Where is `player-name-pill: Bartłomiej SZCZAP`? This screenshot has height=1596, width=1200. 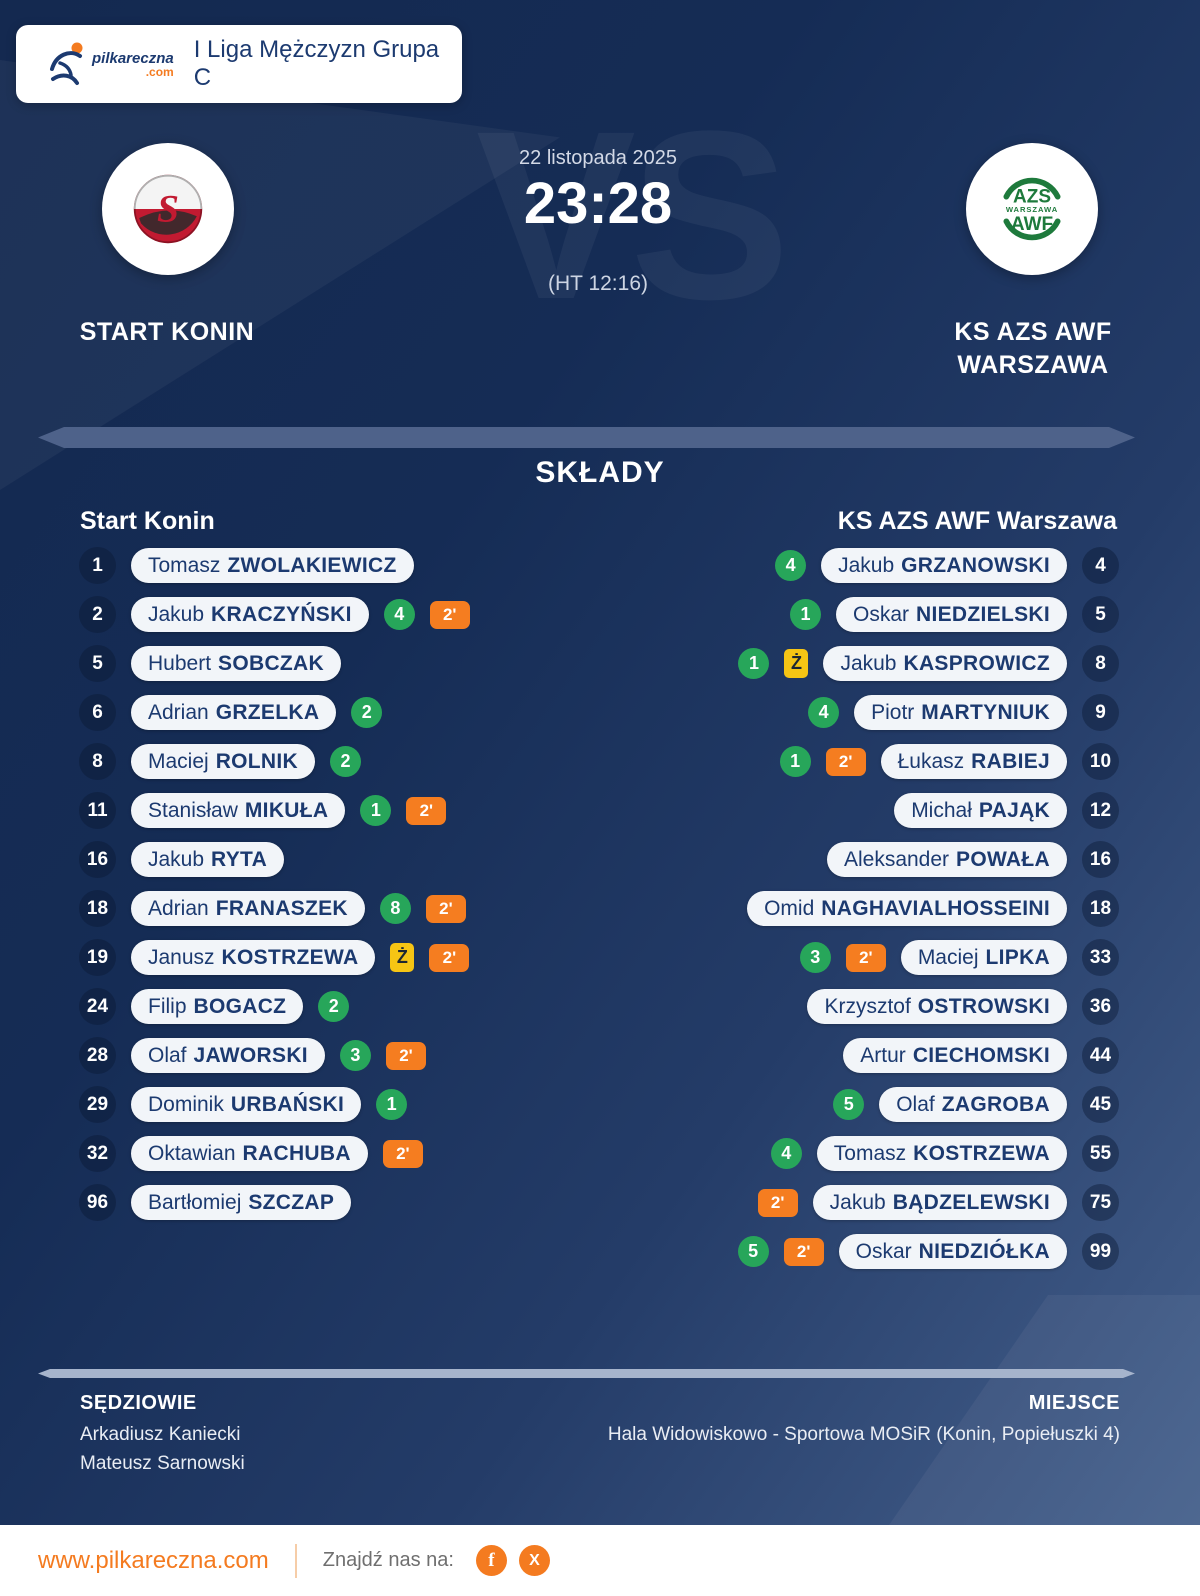
player-name-pill: Bartłomiej SZCZAP is located at coordinates (241, 1202).